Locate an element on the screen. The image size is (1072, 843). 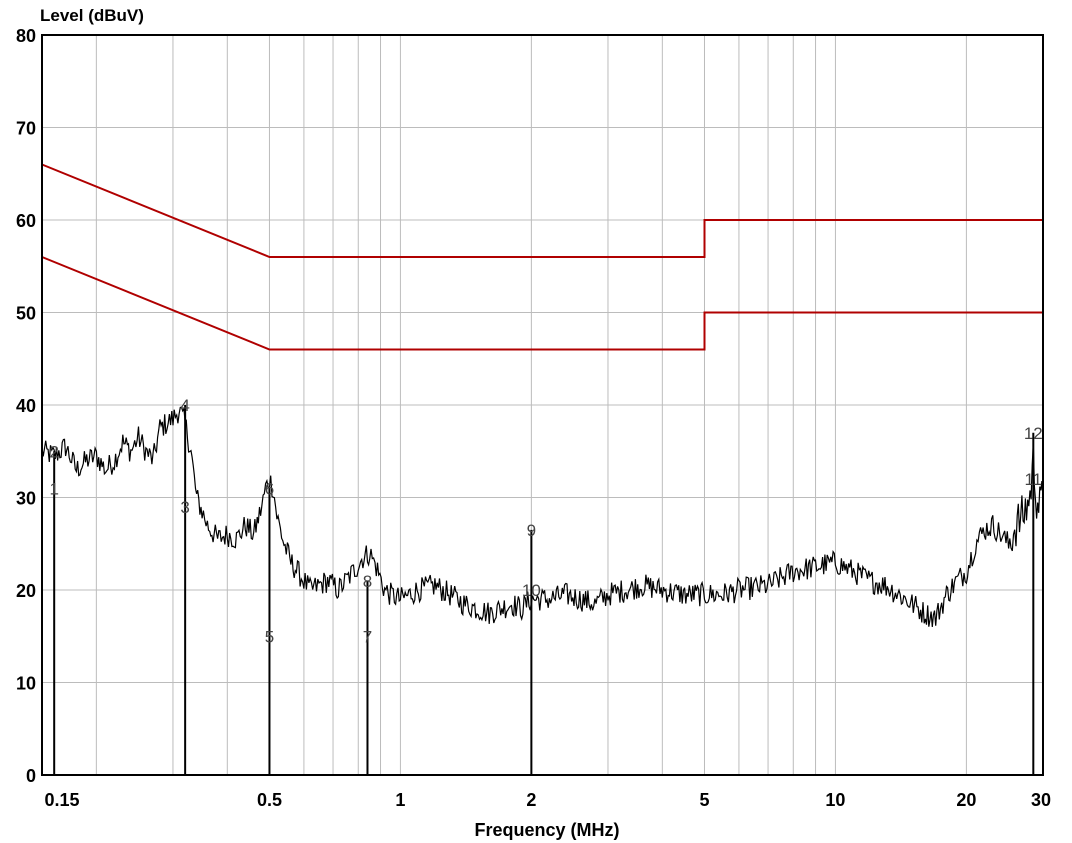
x-tick-label: 0.5 is located at coordinates (269, 800).